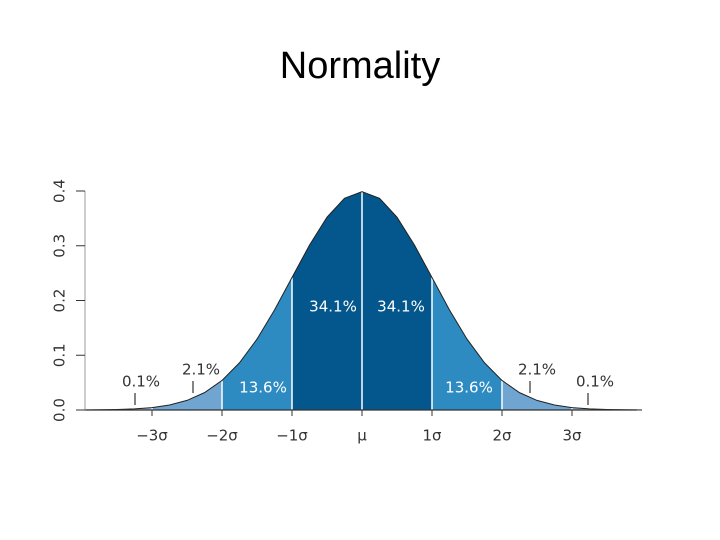 The image size is (720, 540). I want to click on x-tick-label: −2σ, so click(222, 436).